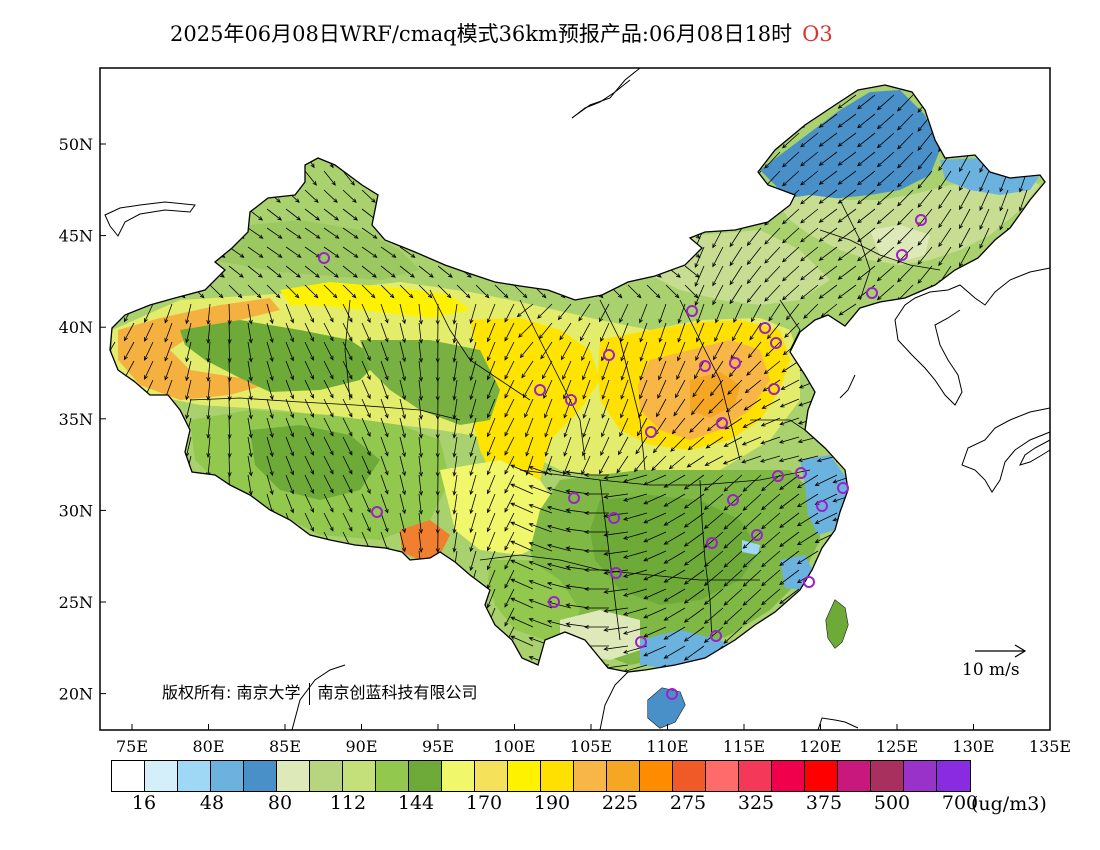 The height and width of the screenshot is (850, 1100). Describe the element at coordinates (514, 746) in the screenshot. I see `lon-tick-label: 100E` at that location.